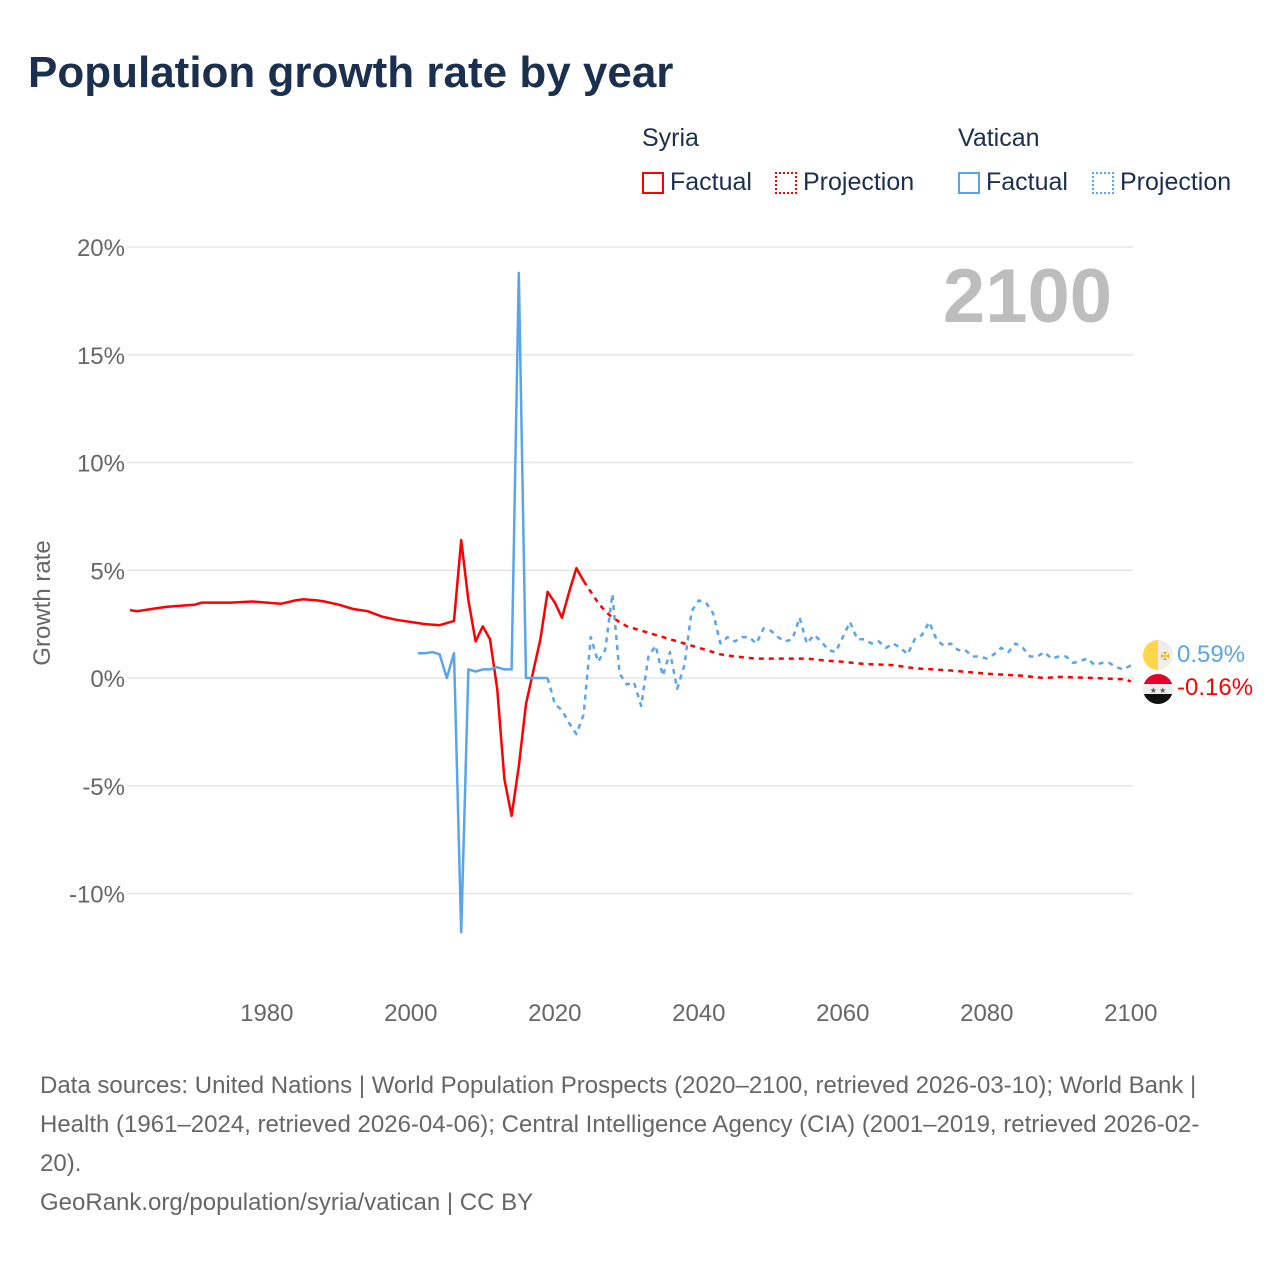  Describe the element at coordinates (101, 464) in the screenshot. I see `y-tick-label: 10%` at that location.